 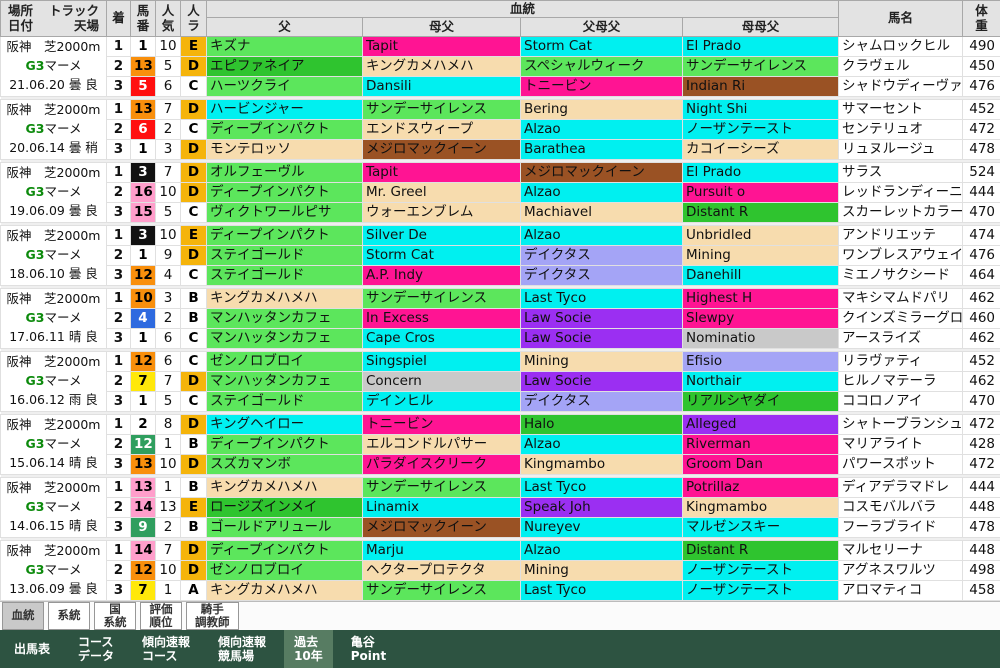 What do you see at coordinates (981, 256) in the screenshot?
I see `weight-cell: 476` at bounding box center [981, 256].